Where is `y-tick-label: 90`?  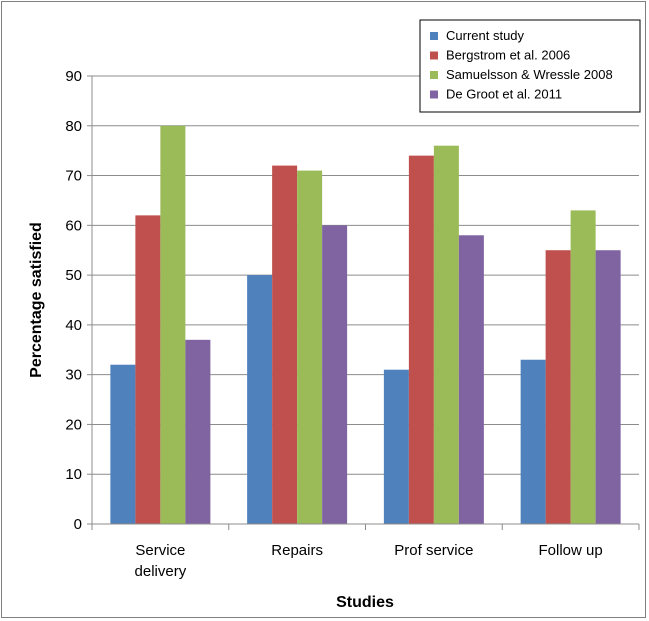 y-tick-label: 90 is located at coordinates (73, 76).